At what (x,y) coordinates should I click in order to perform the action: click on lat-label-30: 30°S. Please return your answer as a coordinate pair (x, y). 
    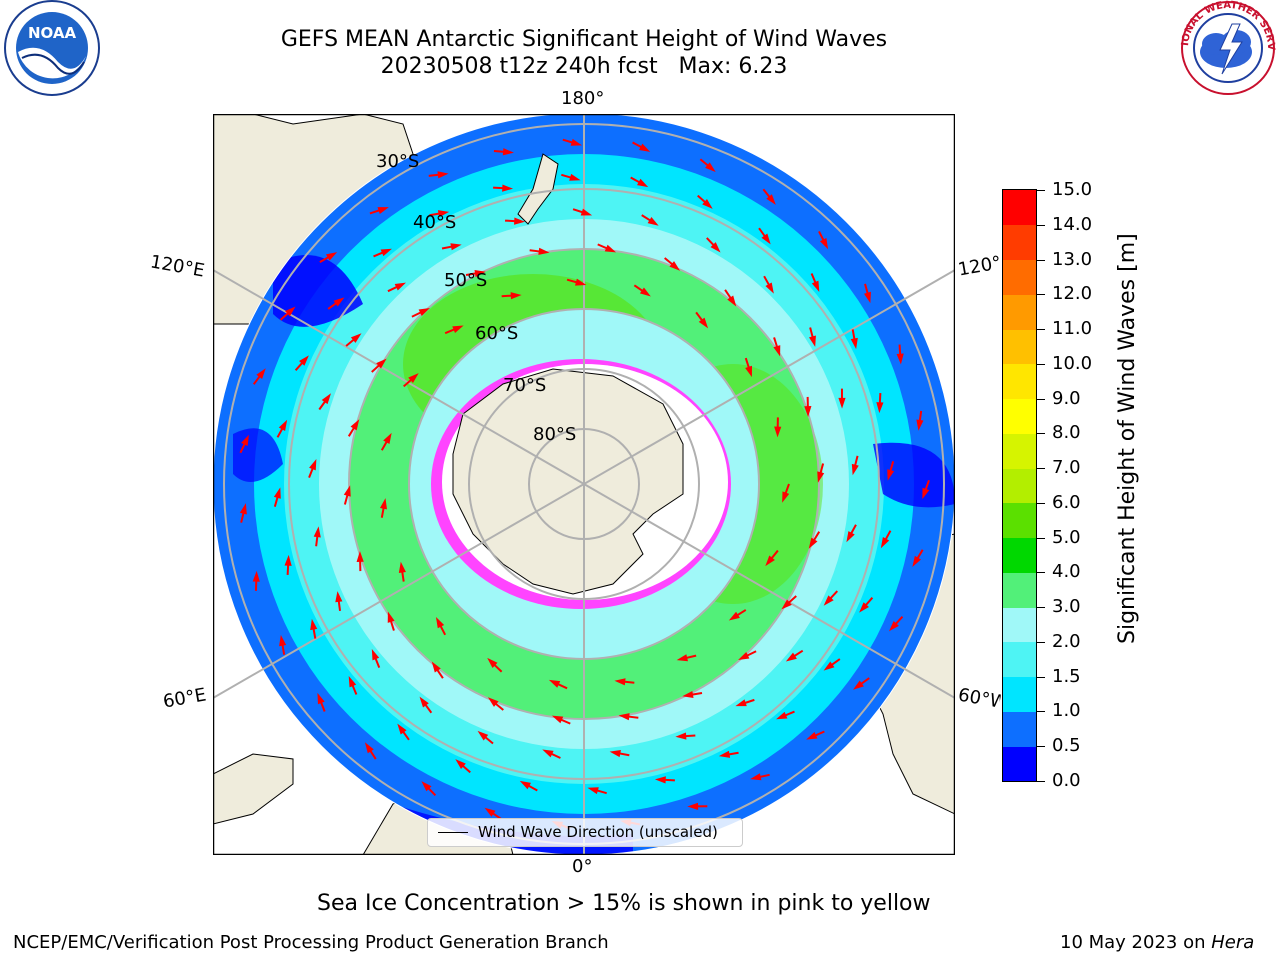
    Looking at the image, I should click on (398, 161).